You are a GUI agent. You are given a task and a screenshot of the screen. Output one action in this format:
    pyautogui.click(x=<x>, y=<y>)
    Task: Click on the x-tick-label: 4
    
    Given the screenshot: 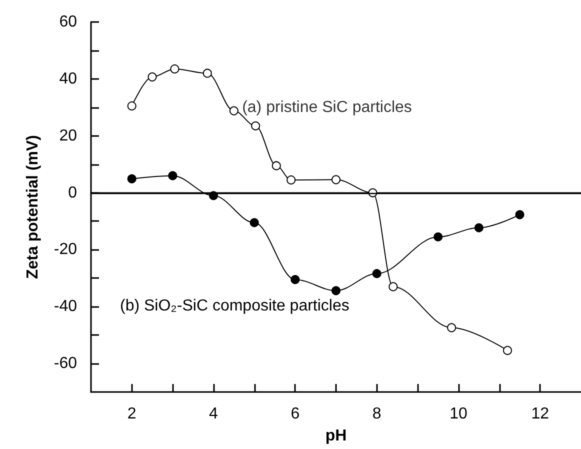 What is the action you would take?
    pyautogui.click(x=213, y=414)
    